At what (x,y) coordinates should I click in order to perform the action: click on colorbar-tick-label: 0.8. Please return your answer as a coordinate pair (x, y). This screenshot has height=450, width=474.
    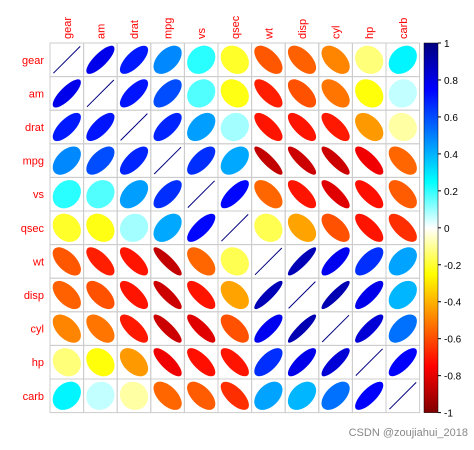
    Looking at the image, I should click on (451, 81).